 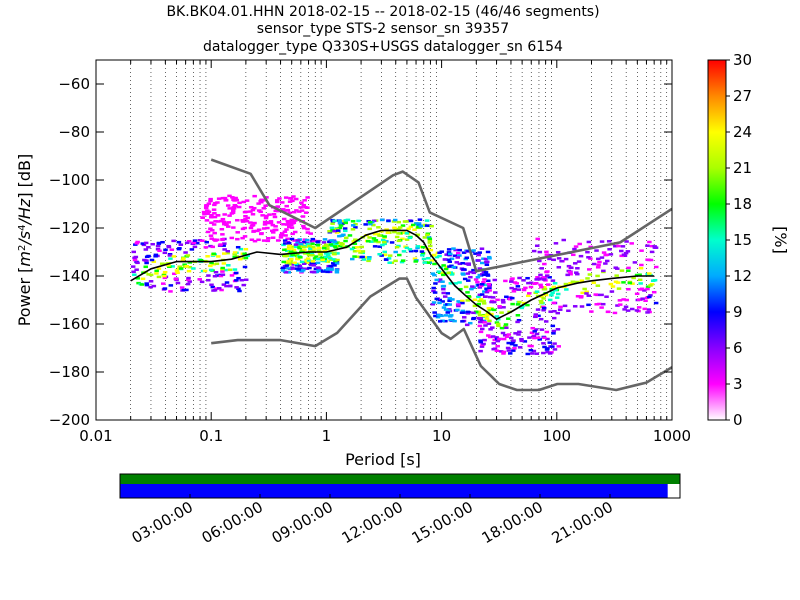 What do you see at coordinates (582, 522) in the screenshot?
I see `timeline-tick-label: 21:00:00` at bounding box center [582, 522].